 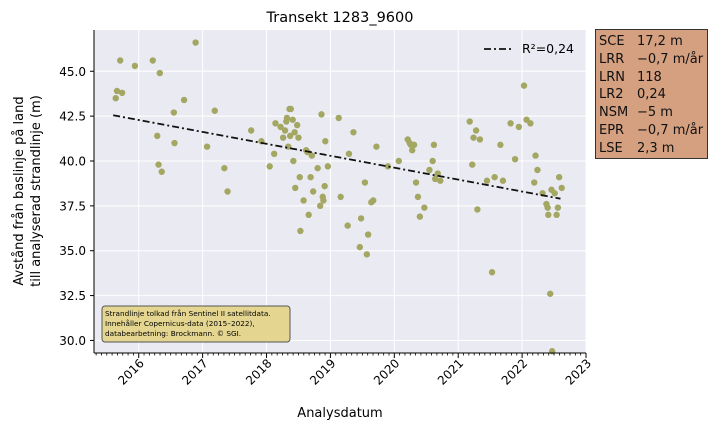 I want to click on stat-row-lse: LSE 2,3 m, so click(x=651, y=149).